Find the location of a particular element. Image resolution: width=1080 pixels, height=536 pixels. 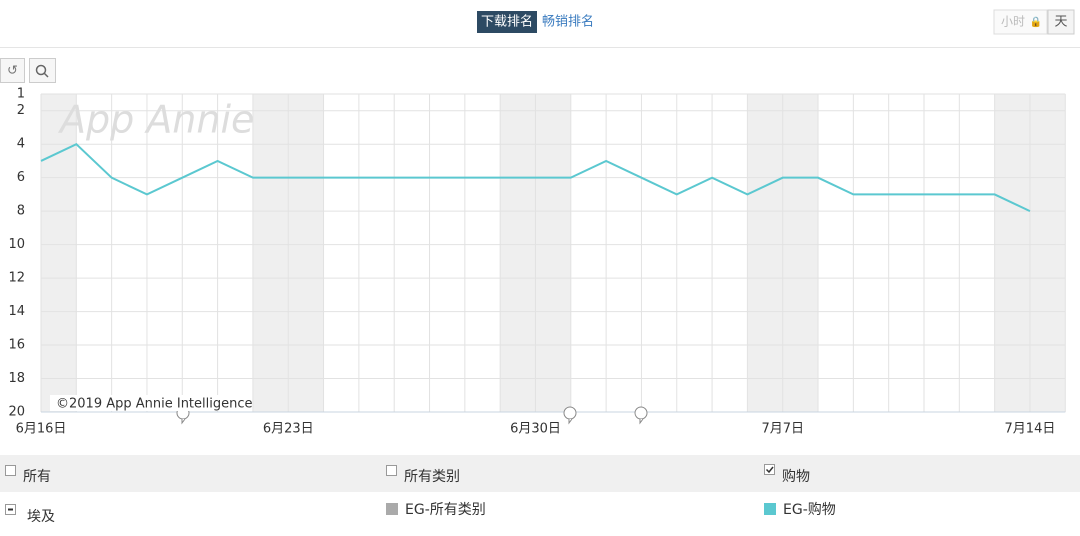

series-line is located at coordinates (535, 178).